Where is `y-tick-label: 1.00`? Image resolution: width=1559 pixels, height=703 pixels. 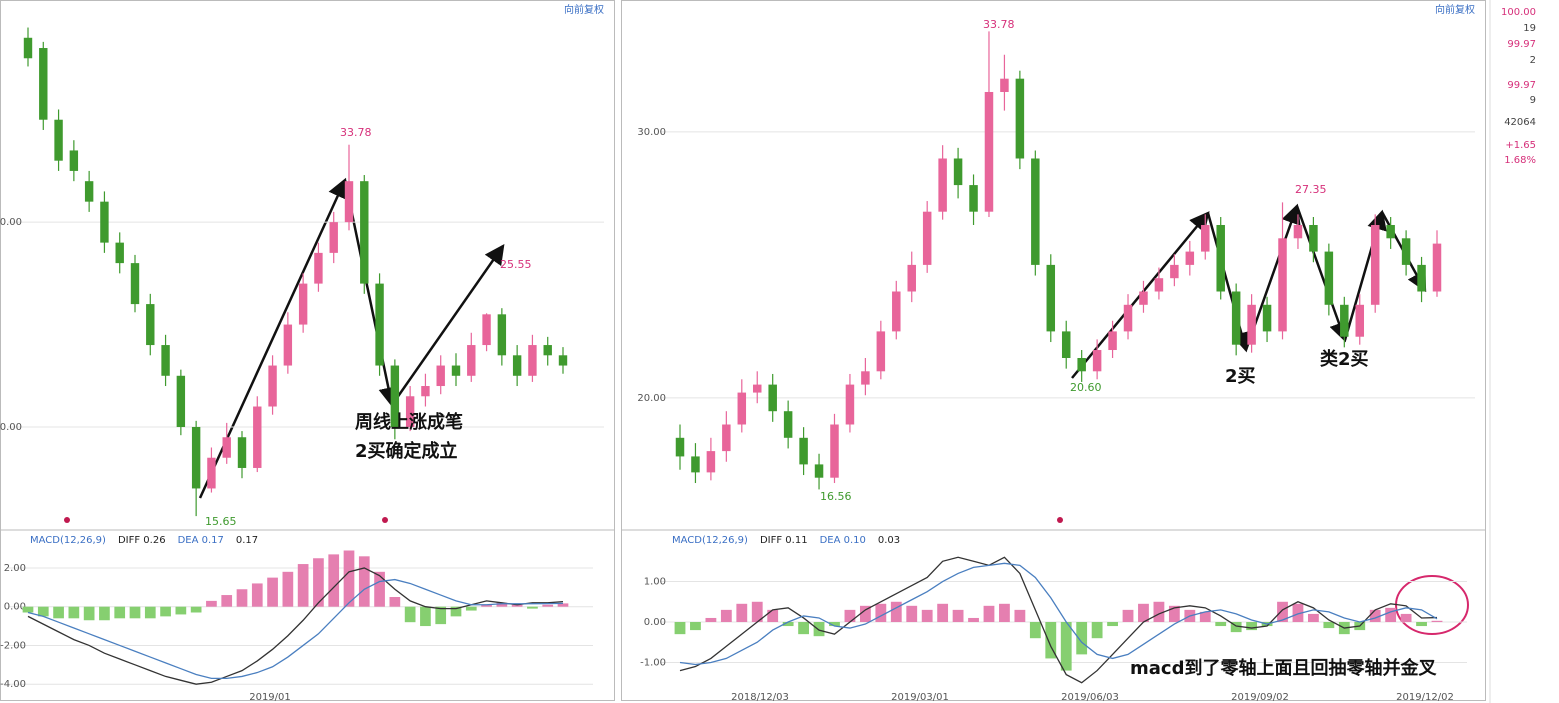 y-tick-label: 1.00 is located at coordinates (655, 582).